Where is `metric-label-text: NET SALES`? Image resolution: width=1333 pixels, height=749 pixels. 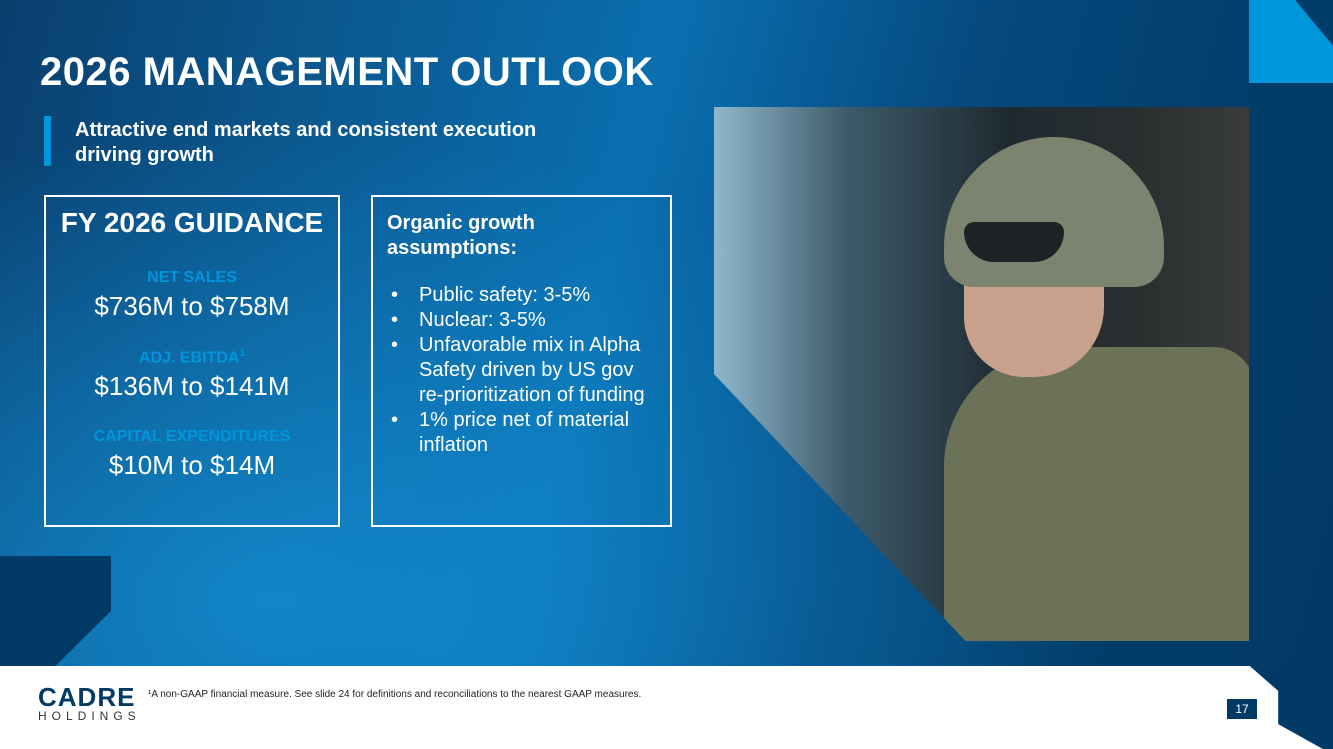 metric-label-text: NET SALES is located at coordinates (192, 277).